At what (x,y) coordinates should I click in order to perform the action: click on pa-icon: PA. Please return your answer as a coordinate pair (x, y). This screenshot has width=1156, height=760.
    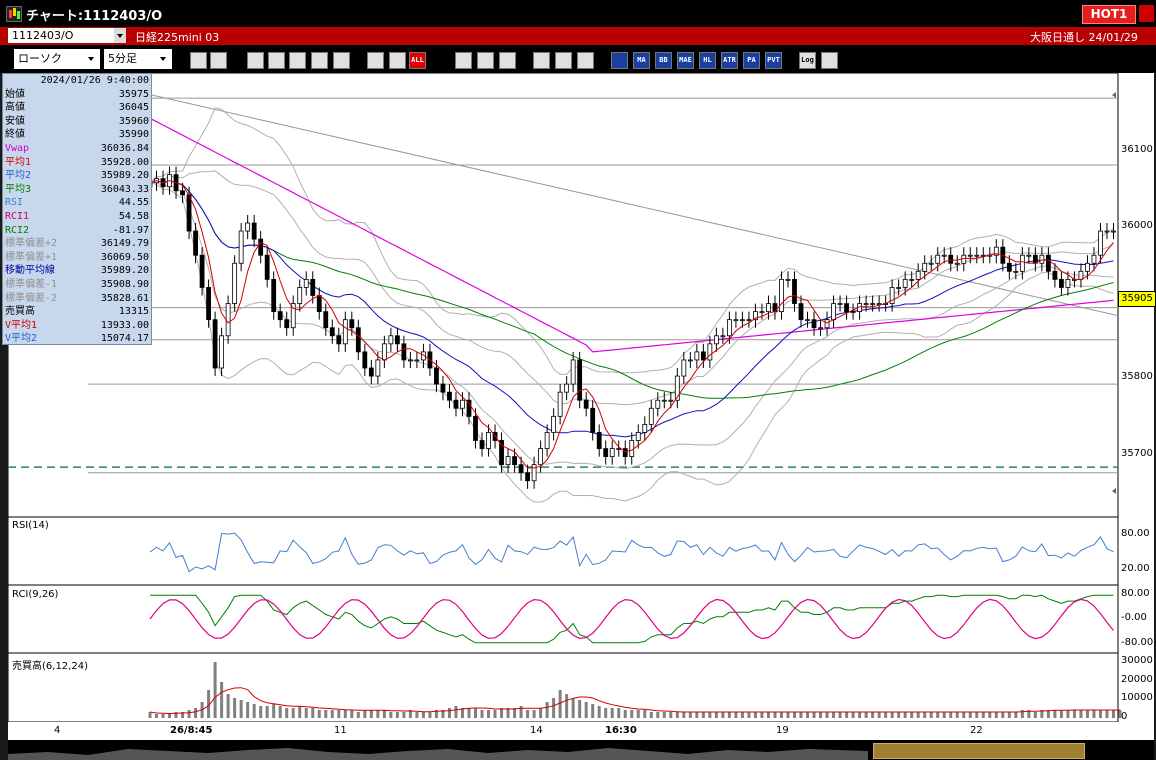
    Looking at the image, I should click on (751, 60).